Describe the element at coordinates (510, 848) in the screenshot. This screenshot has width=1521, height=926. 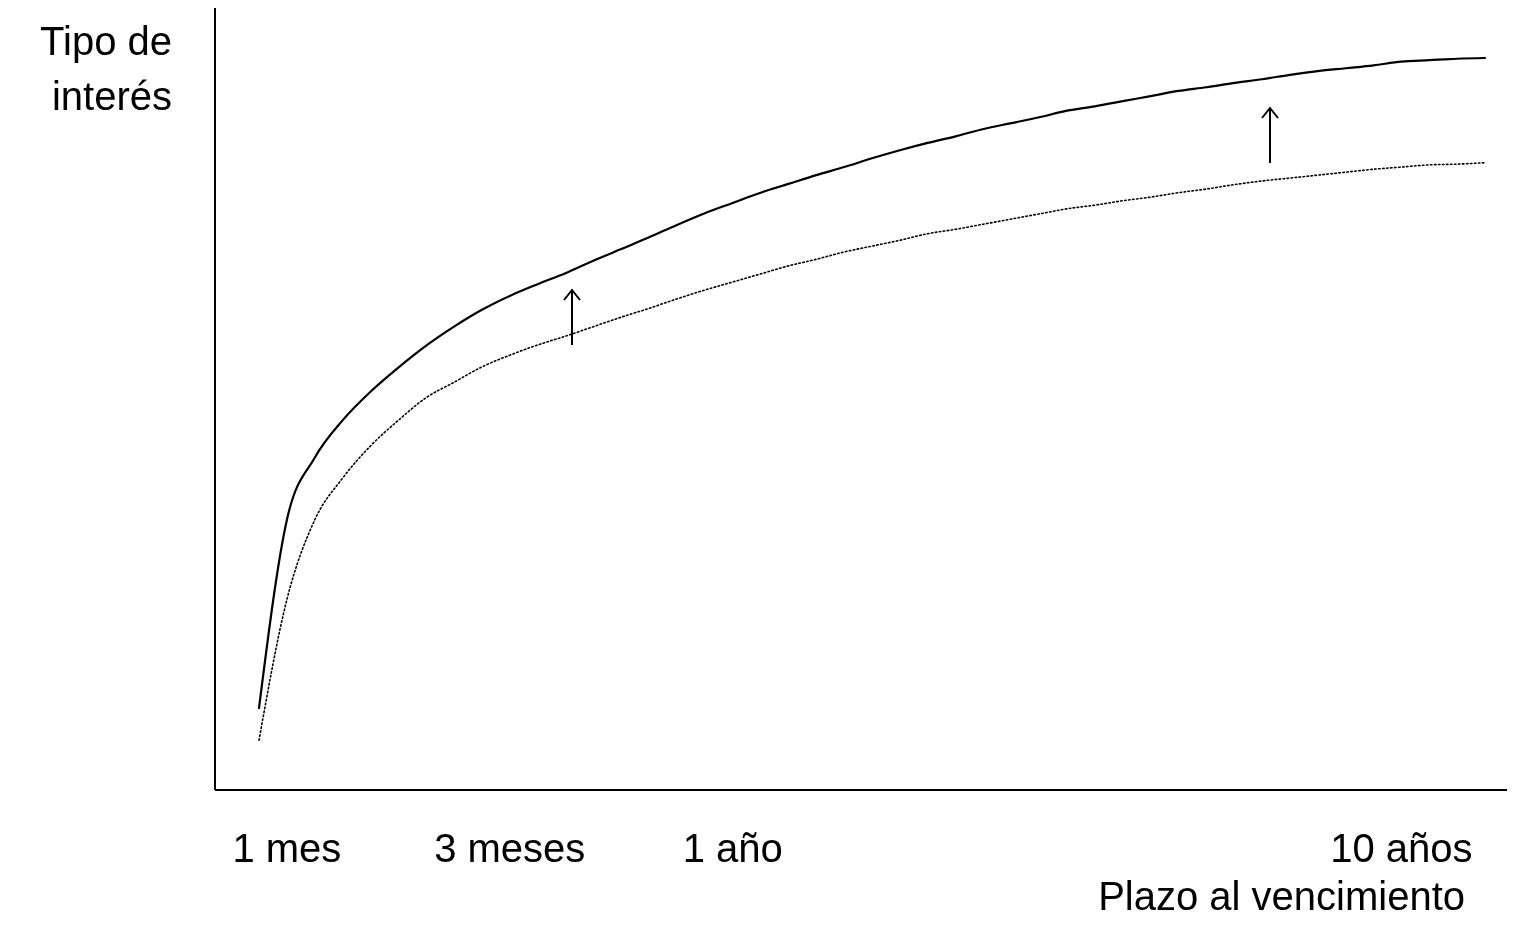
I see `x-tick-label: 3 meses` at that location.